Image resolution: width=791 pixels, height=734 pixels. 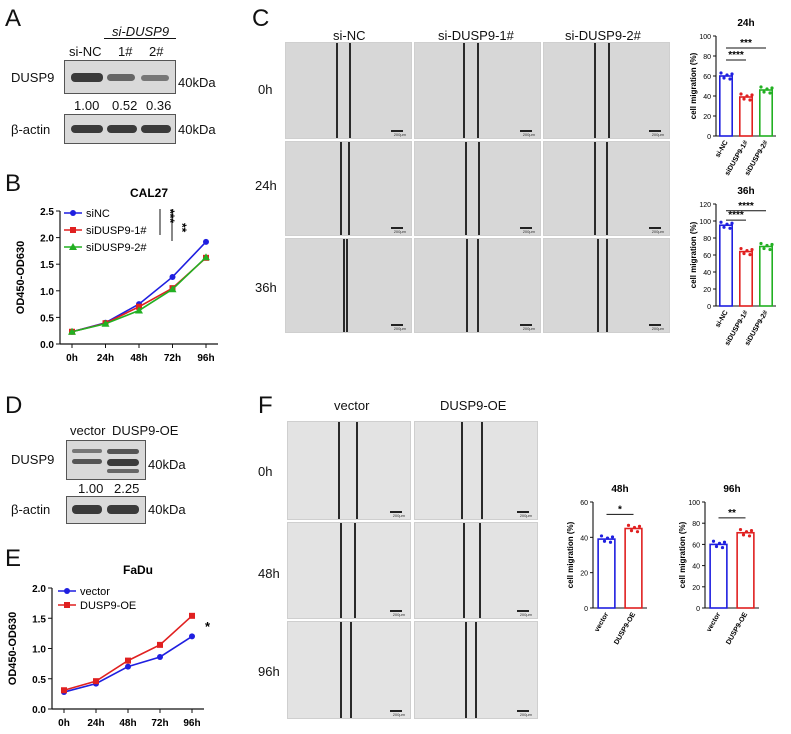 I want to click on sig-label: ****, so click(x=736, y=55).